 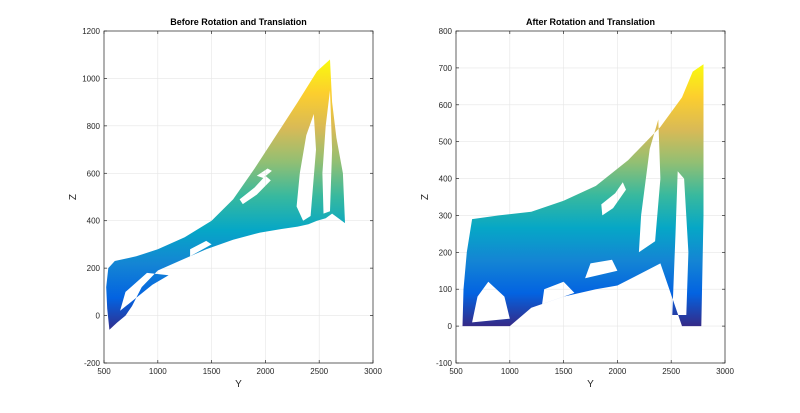 I want to click on y-tick-label: -100, so click(x=444, y=363).